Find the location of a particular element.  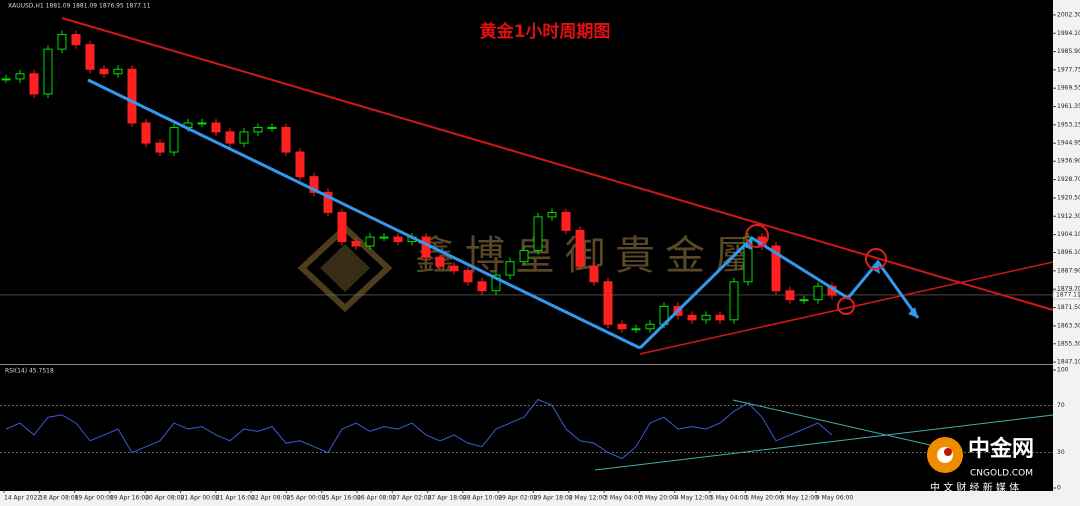

x-tick-label: 27 Apr 18:00 is located at coordinates (447, 498).